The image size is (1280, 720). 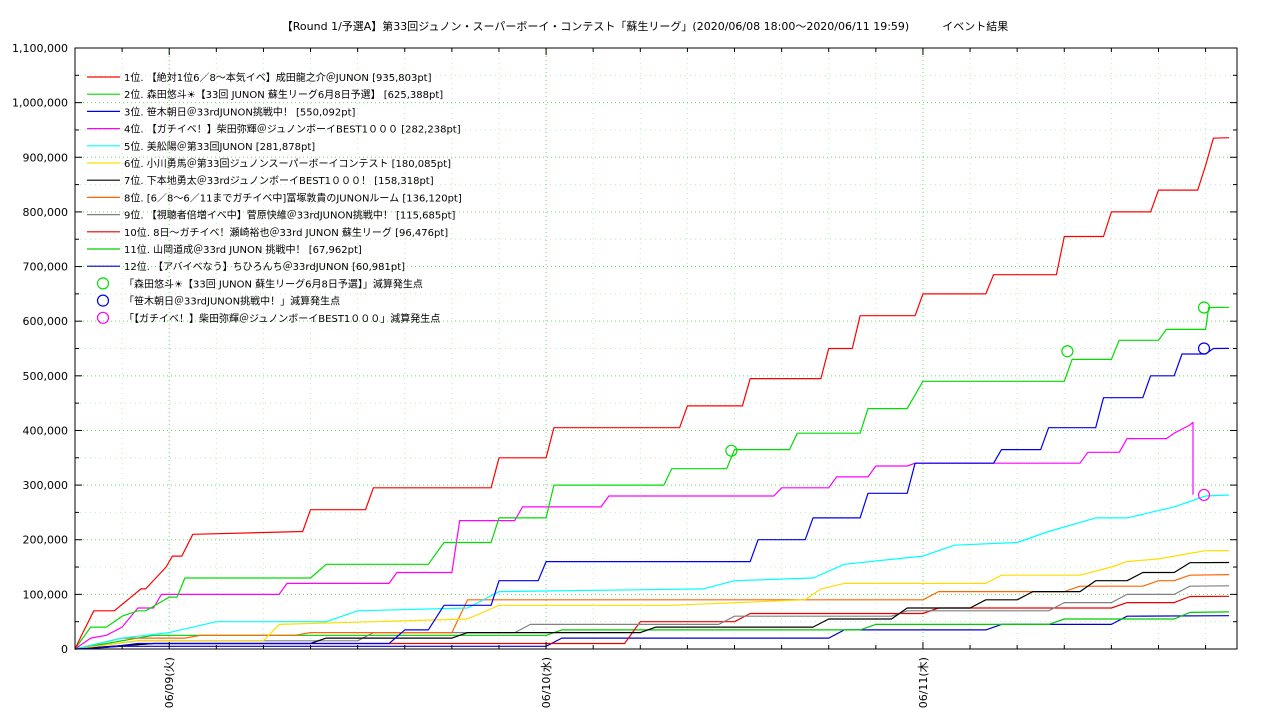 What do you see at coordinates (243, 249) in the screenshot?
I see `legend-label: 11位. 山岡道成＠33rd JUNON 挑戦中！ [67,962pt]` at bounding box center [243, 249].